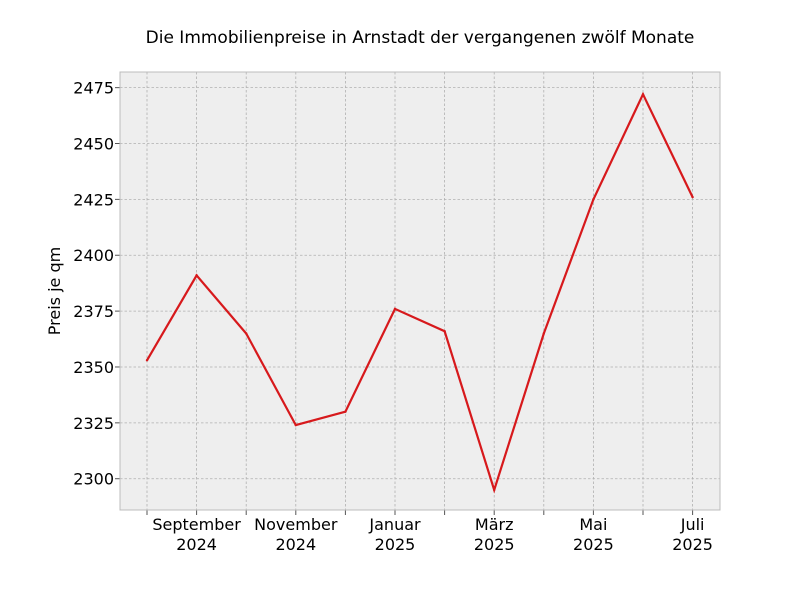 The image size is (800, 600). What do you see at coordinates (93, 144) in the screenshot?
I see `y-tick-label: 2450` at bounding box center [93, 144].